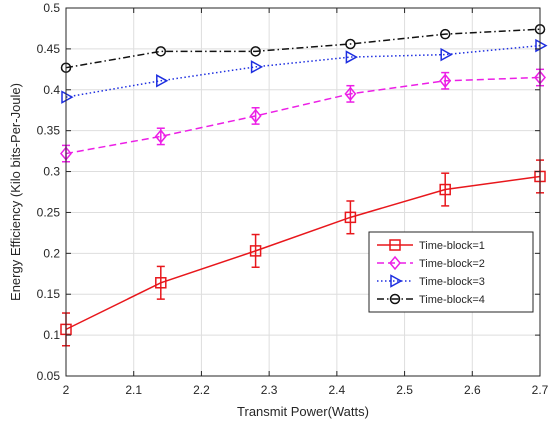 This screenshot has width=552, height=426. I want to click on x-tick-label: 2.4, so click(337, 390).